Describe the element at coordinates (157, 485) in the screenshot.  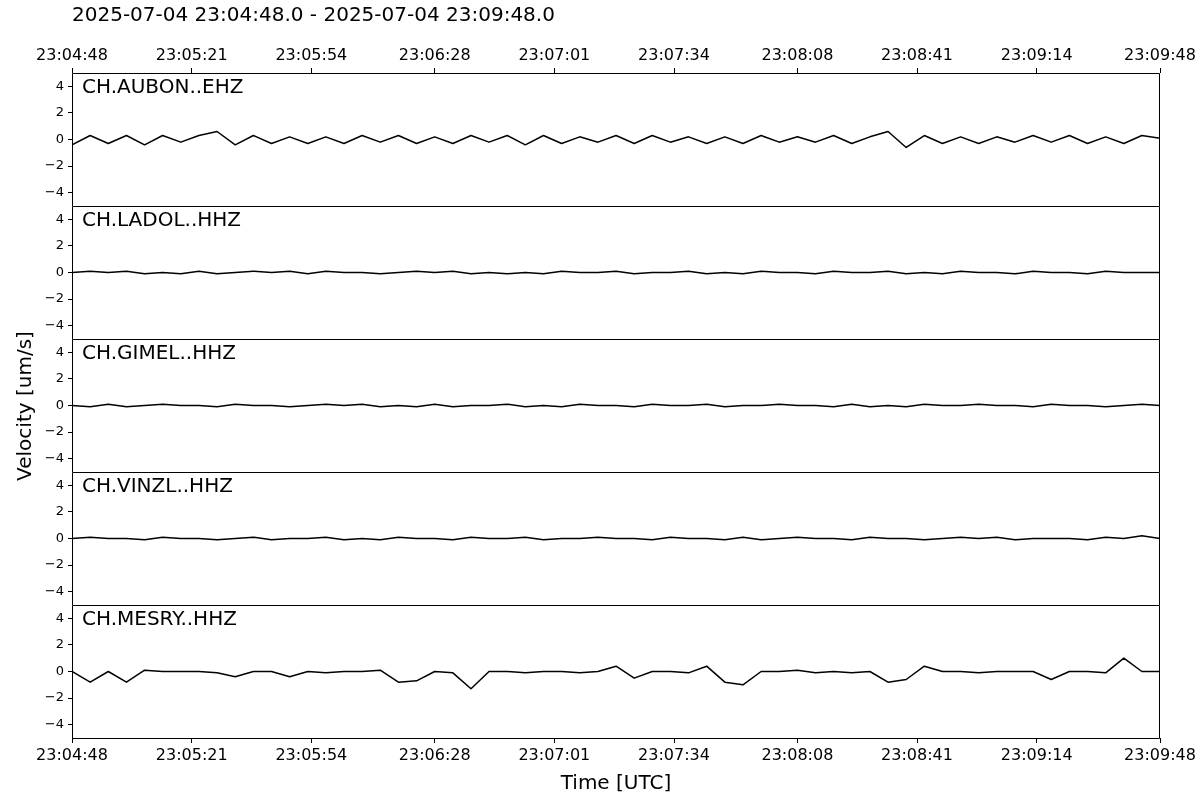
I see `text: CH.VINZL..HHZ` at that location.